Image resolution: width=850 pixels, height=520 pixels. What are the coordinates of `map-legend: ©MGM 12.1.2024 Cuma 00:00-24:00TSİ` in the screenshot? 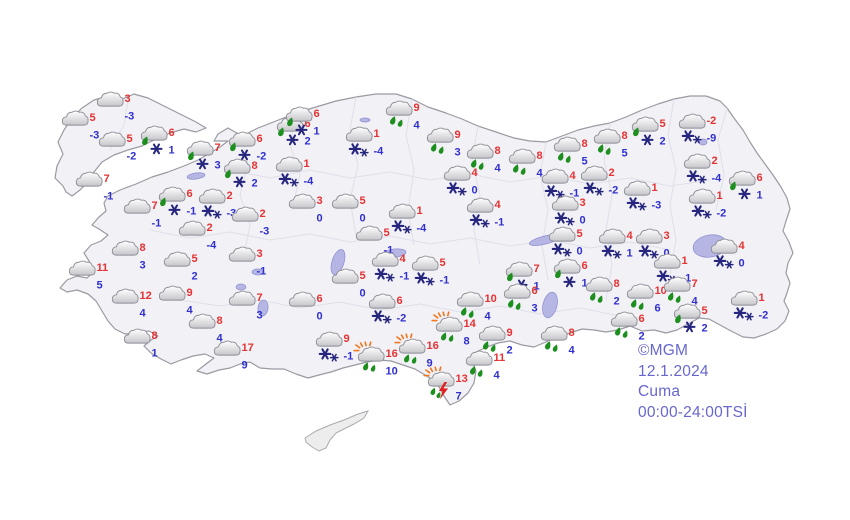 It's located at (693, 382).